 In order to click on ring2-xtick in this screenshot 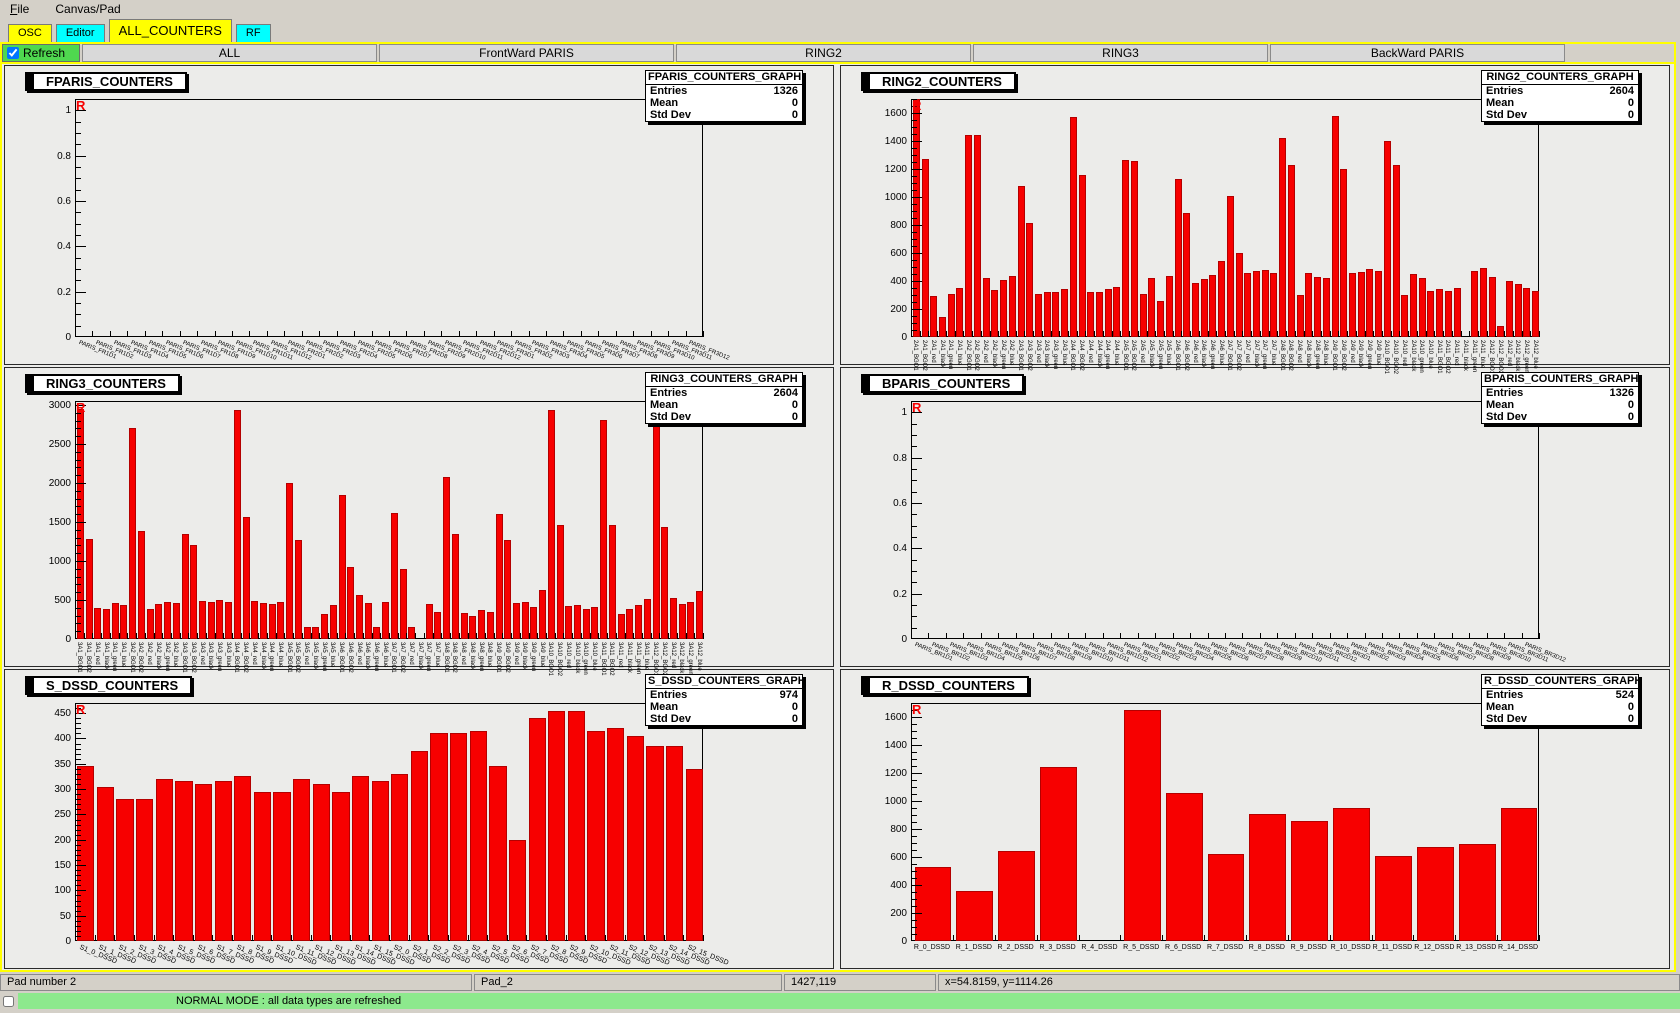, I will do `click(1086, 334)`.